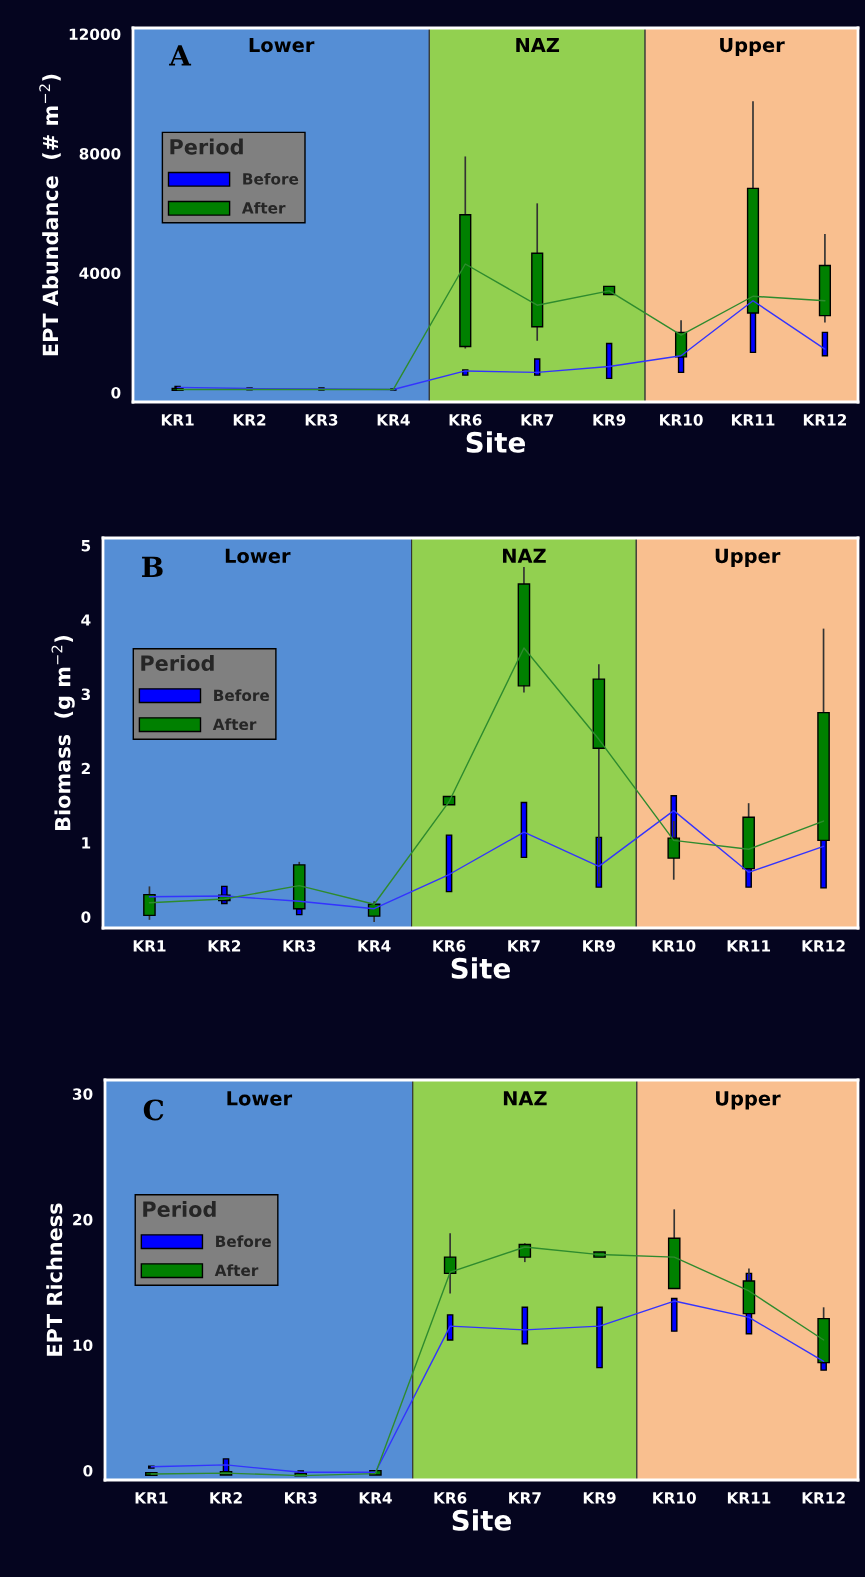  Describe the element at coordinates (100, 273) in the screenshot. I see `y-tick-label: 4000` at that location.